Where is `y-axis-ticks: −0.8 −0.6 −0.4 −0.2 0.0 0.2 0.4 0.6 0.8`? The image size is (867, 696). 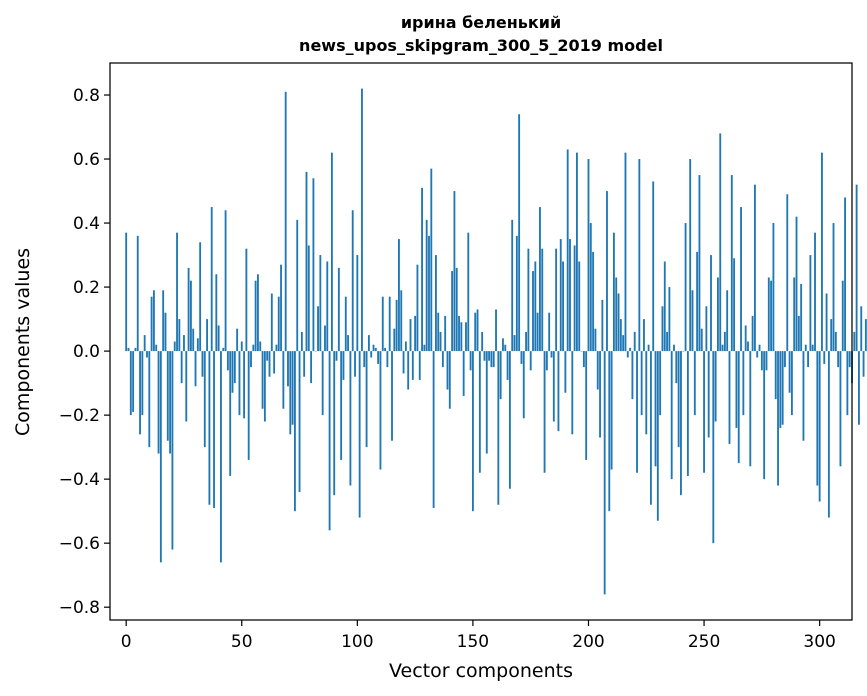 y-axis-ticks: −0.8 −0.6 −0.4 −0.2 0.0 0.2 0.4 0.6 0.8 is located at coordinates (84, 352).